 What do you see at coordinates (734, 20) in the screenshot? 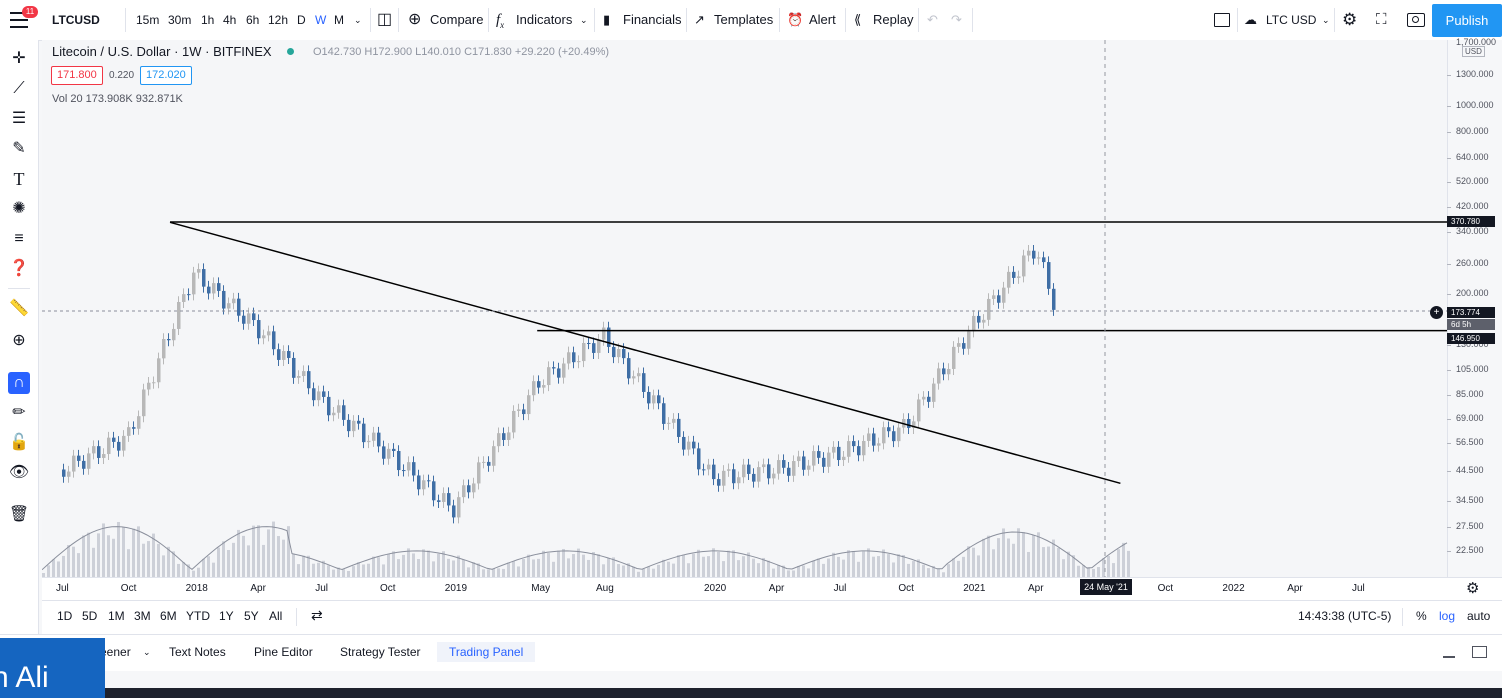
I see `templates-button: ↗ Templates` at bounding box center [734, 20].